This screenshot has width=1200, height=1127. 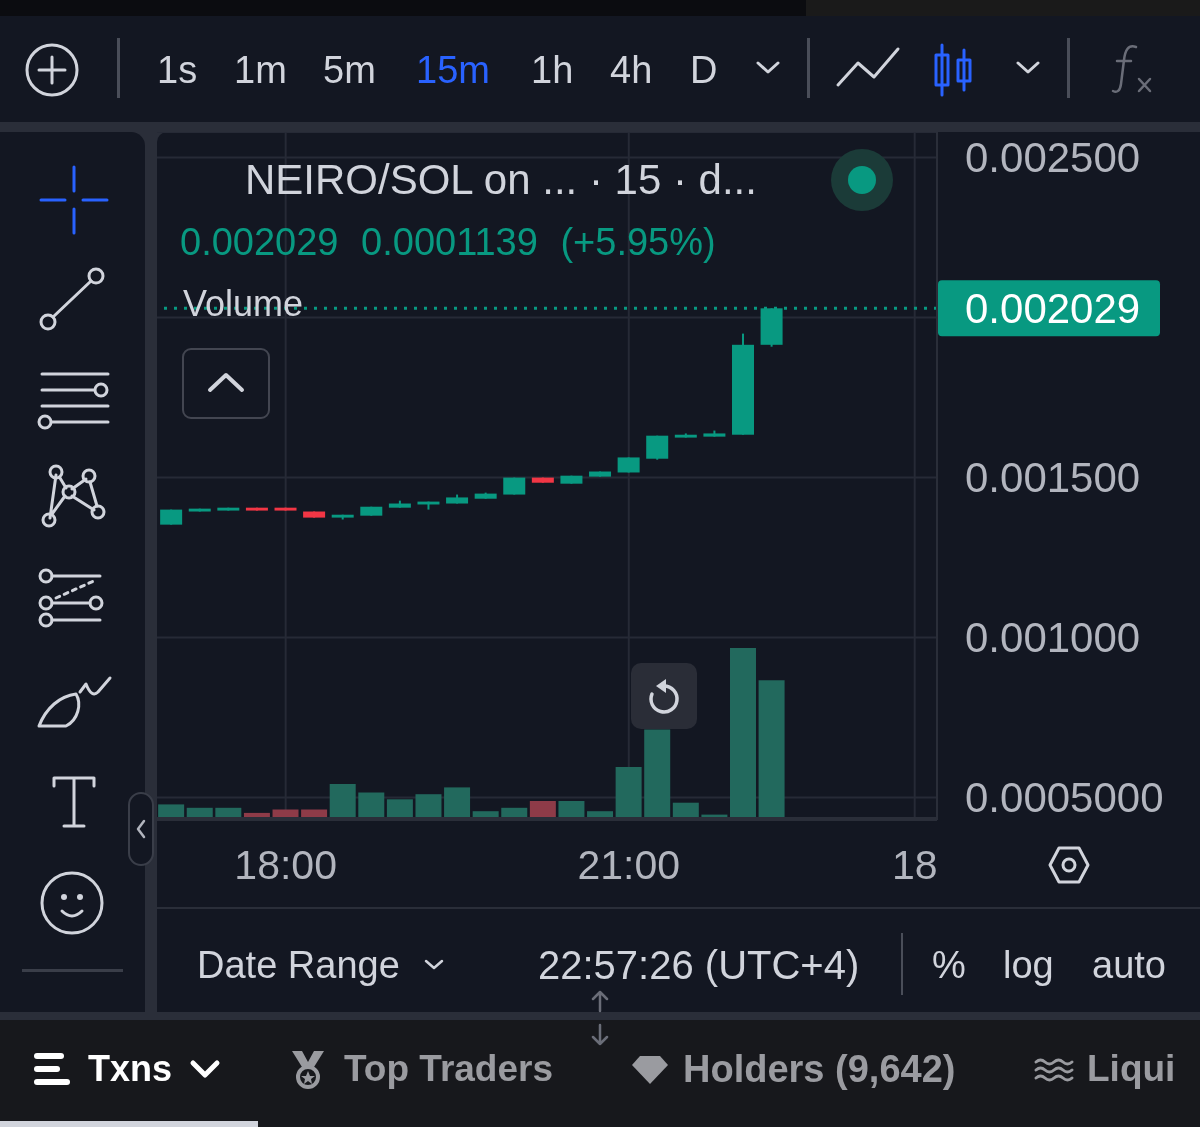 I want to click on text: 22:57:26 (UTC+4), so click(x=699, y=965).